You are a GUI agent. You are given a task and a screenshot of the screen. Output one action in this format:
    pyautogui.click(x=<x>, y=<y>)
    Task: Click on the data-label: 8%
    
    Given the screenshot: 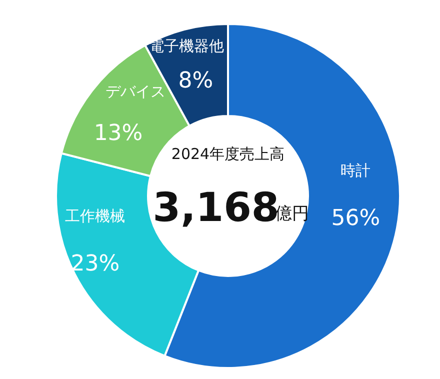 What is the action you would take?
    pyautogui.click(x=196, y=81)
    